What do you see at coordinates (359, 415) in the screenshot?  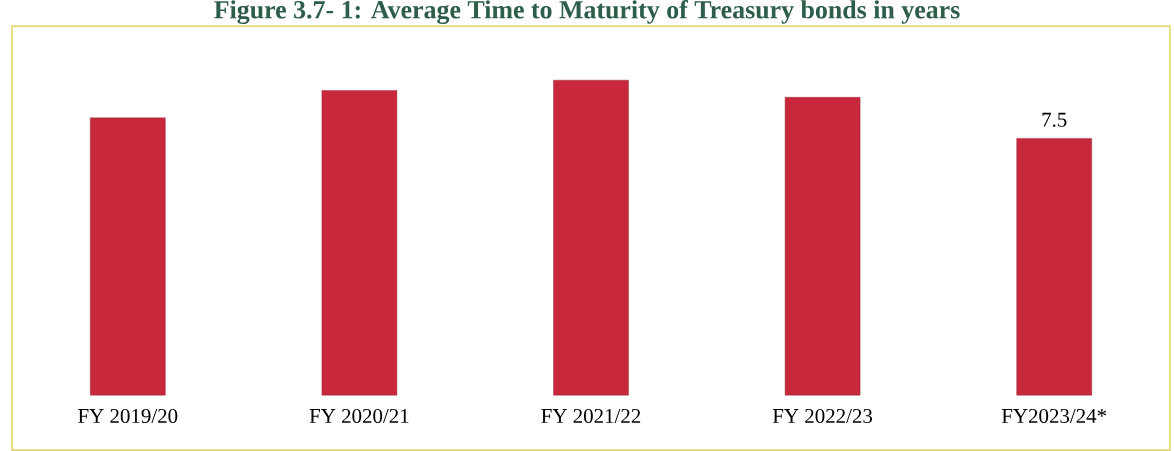 I see `x-tick-label: FY 2020/21` at bounding box center [359, 415].